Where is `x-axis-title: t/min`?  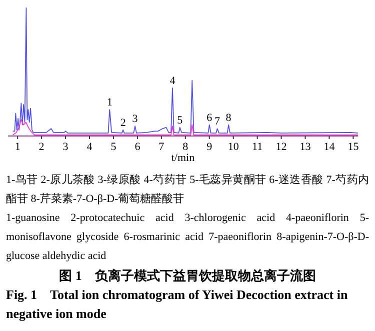
x-axis-title: t/min is located at coordinates (183, 158).